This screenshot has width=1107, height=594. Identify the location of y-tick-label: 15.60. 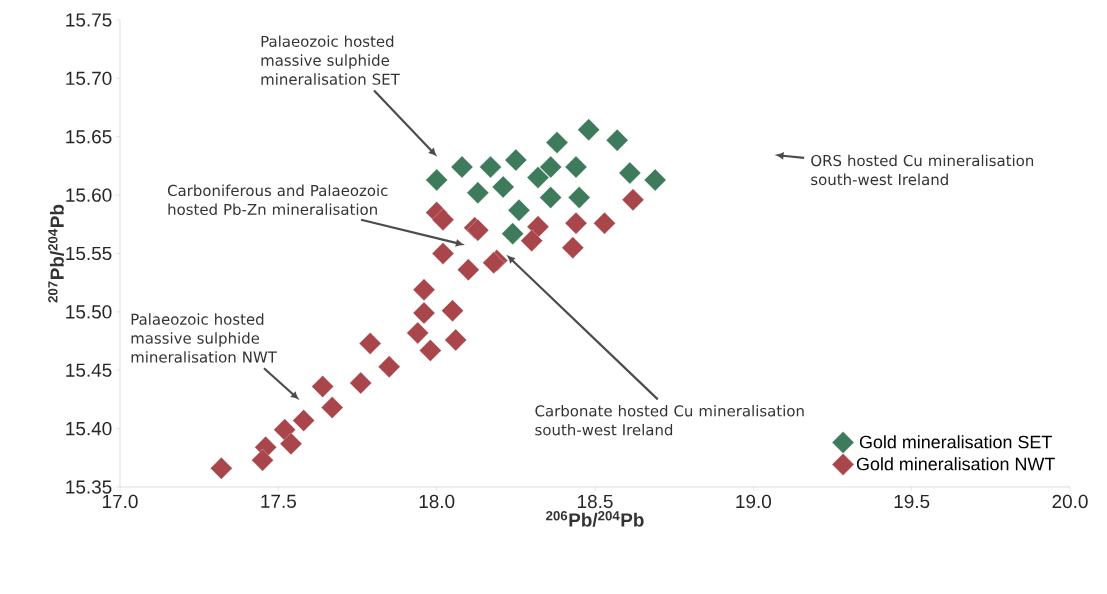
(89, 195).